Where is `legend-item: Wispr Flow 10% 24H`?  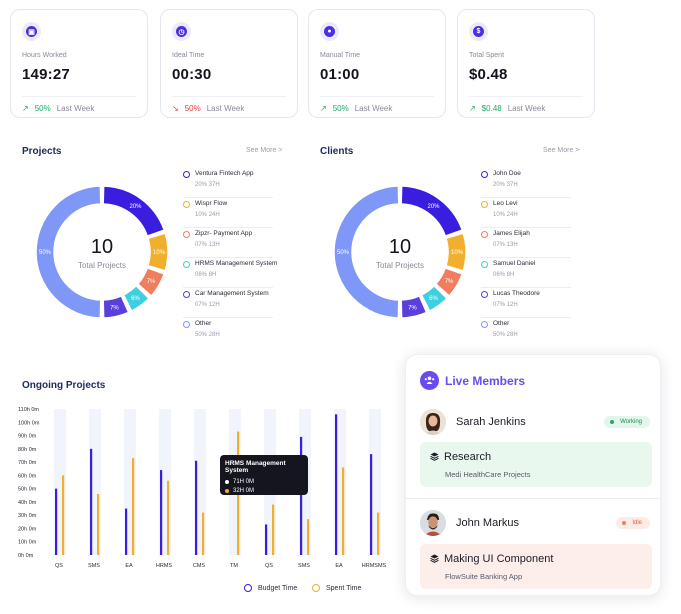 legend-item: Wispr Flow 10% 24H is located at coordinates (228, 213).